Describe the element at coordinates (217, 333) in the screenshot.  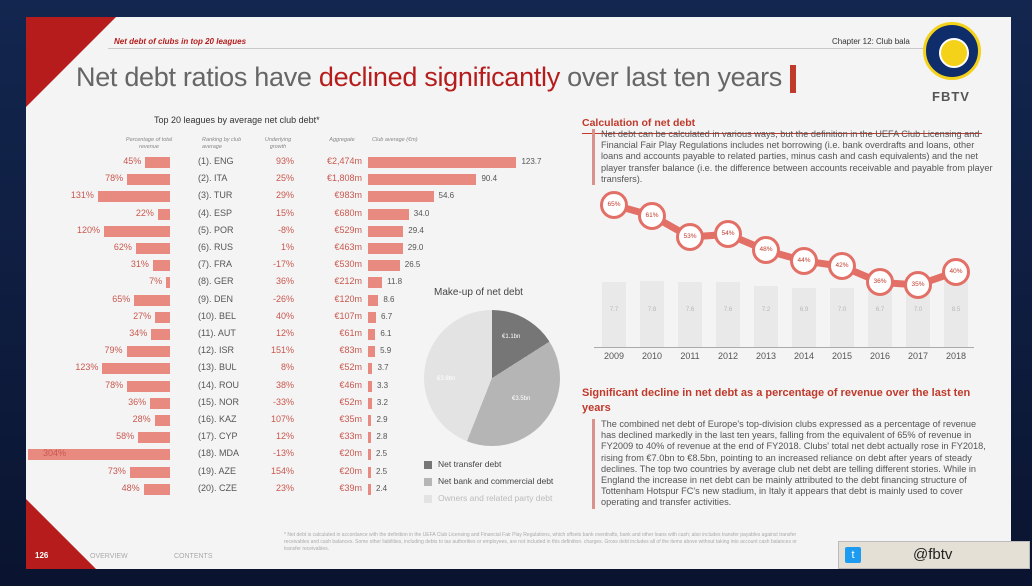
I see `rank-label: (11). AUT` at that location.